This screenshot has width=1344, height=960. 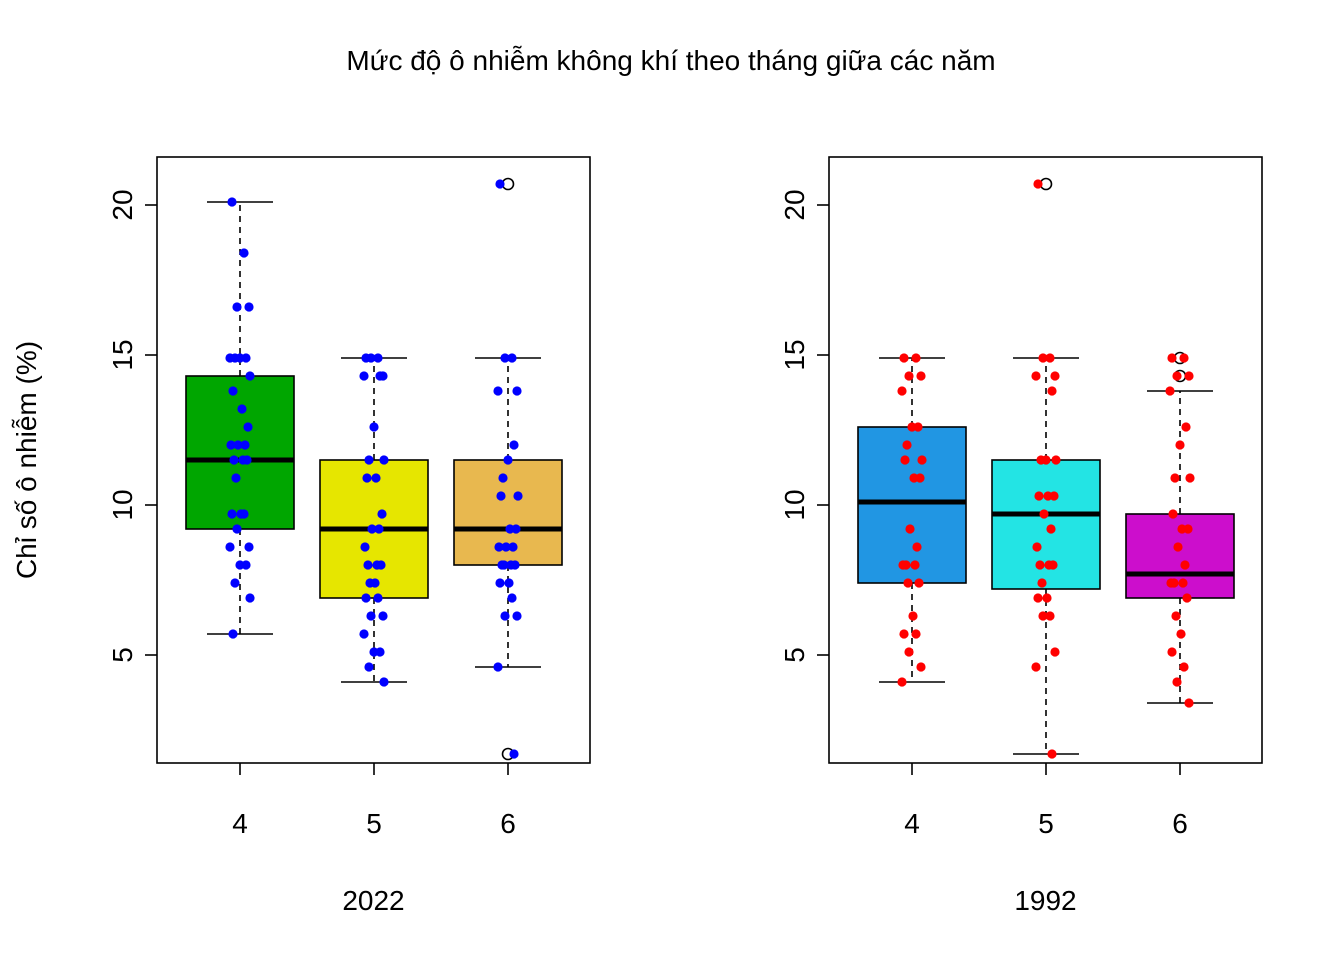 I want to click on x-axis-label: 2022, so click(x=373, y=900).